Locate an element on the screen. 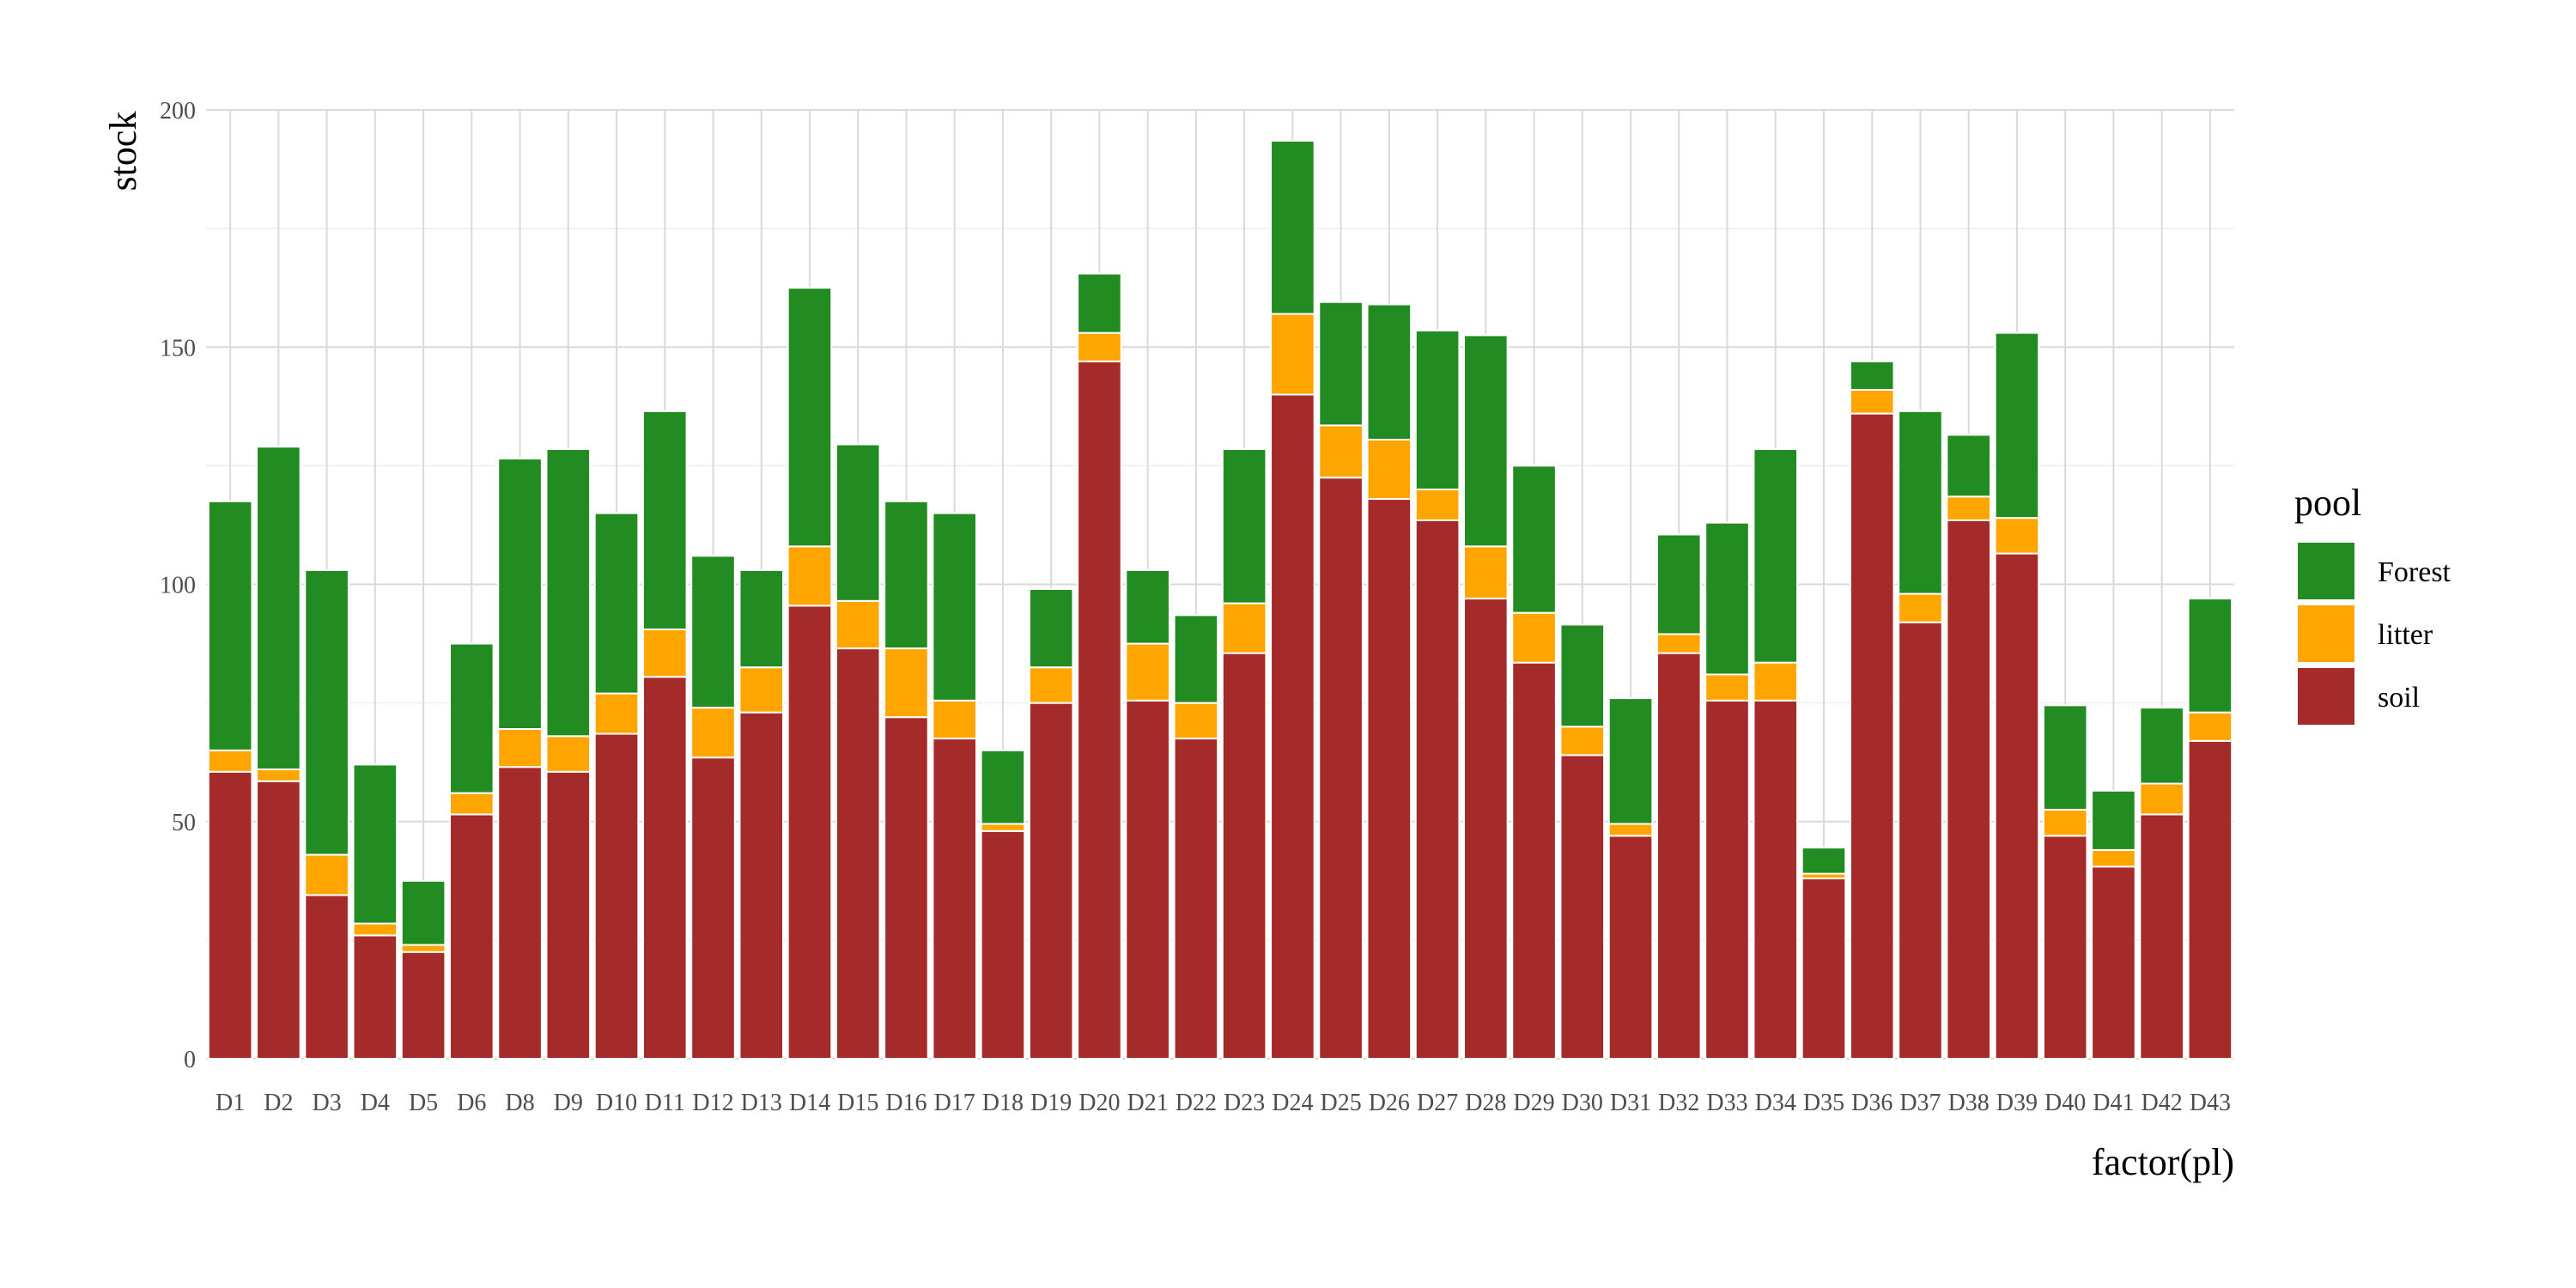 The width and height of the screenshot is (2576, 1288). bar-soil-d34 is located at coordinates (1776, 879).